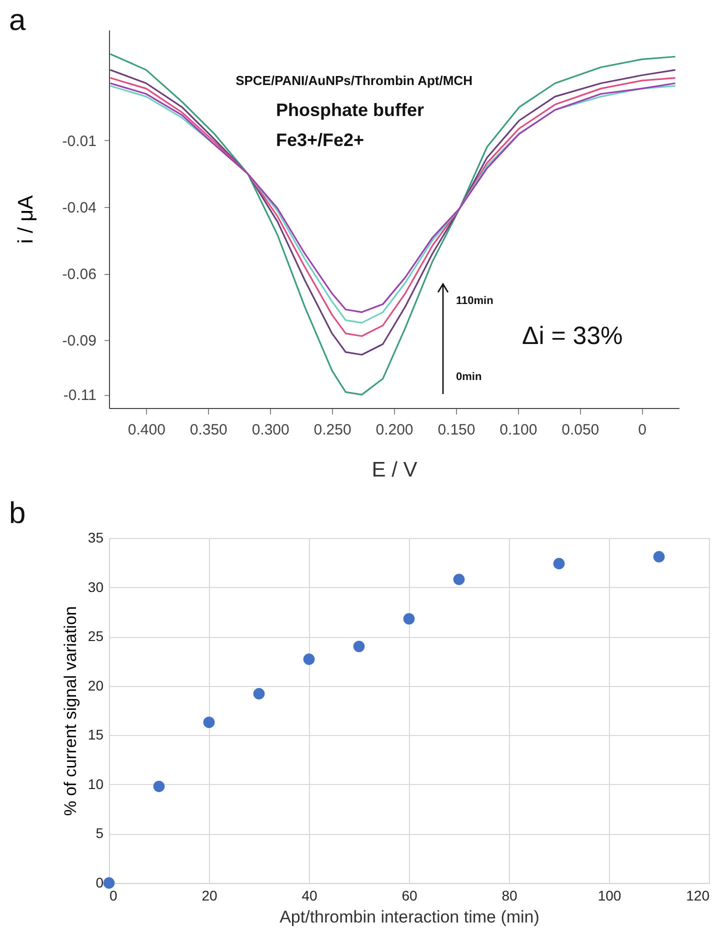  What do you see at coordinates (79, 208) in the screenshot?
I see `y-tick-label: -0.04` at bounding box center [79, 208].